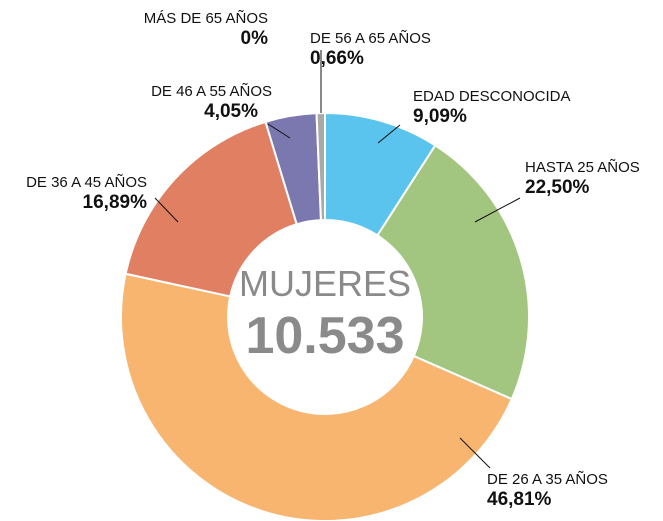 The width and height of the screenshot is (663, 521). What do you see at coordinates (582, 167) in the screenshot?
I see `slice-name: HASTA 25 AÑOS` at bounding box center [582, 167].